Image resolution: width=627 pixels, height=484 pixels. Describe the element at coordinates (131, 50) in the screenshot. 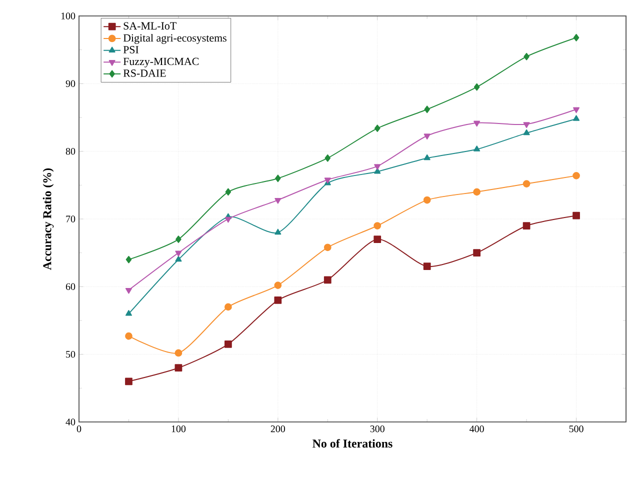

I see `legend-label: PSI` at that location.